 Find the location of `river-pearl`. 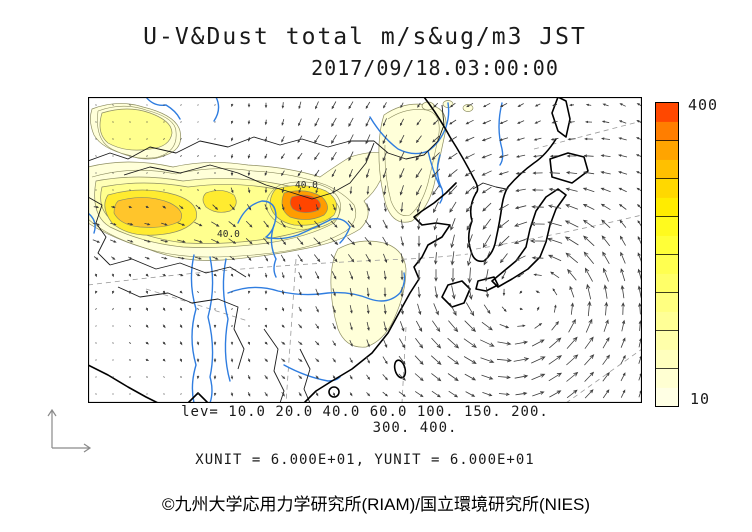

river-pearl is located at coordinates (312, 373).